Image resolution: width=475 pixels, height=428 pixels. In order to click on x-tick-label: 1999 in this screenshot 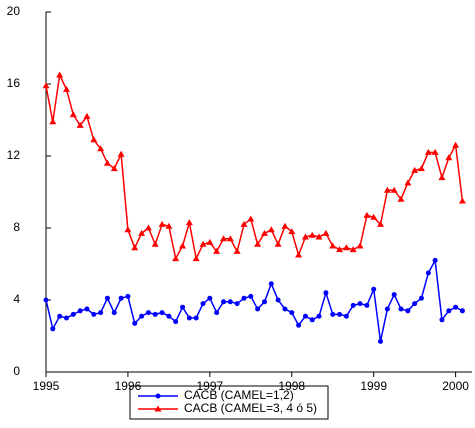, I will do `click(373, 386)`.